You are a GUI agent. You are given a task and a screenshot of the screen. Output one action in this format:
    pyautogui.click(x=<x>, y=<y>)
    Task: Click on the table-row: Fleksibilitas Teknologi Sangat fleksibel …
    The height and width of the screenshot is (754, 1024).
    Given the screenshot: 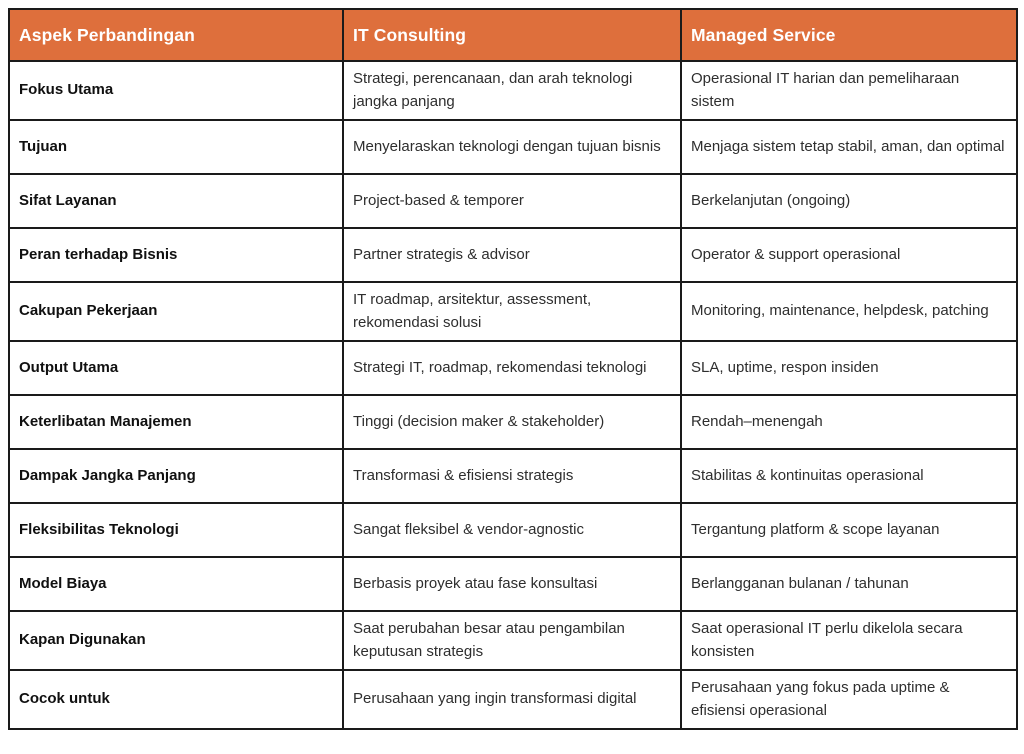 What is the action you would take?
    pyautogui.click(x=513, y=530)
    